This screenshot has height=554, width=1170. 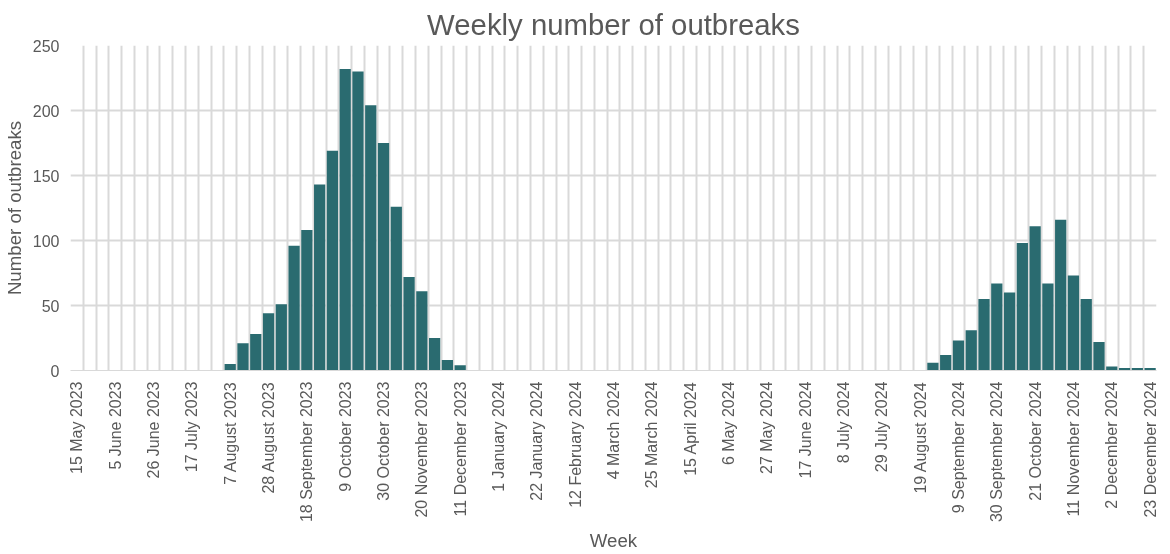 I want to click on x-tick-label: 11 December 2023, so click(x=460, y=449).